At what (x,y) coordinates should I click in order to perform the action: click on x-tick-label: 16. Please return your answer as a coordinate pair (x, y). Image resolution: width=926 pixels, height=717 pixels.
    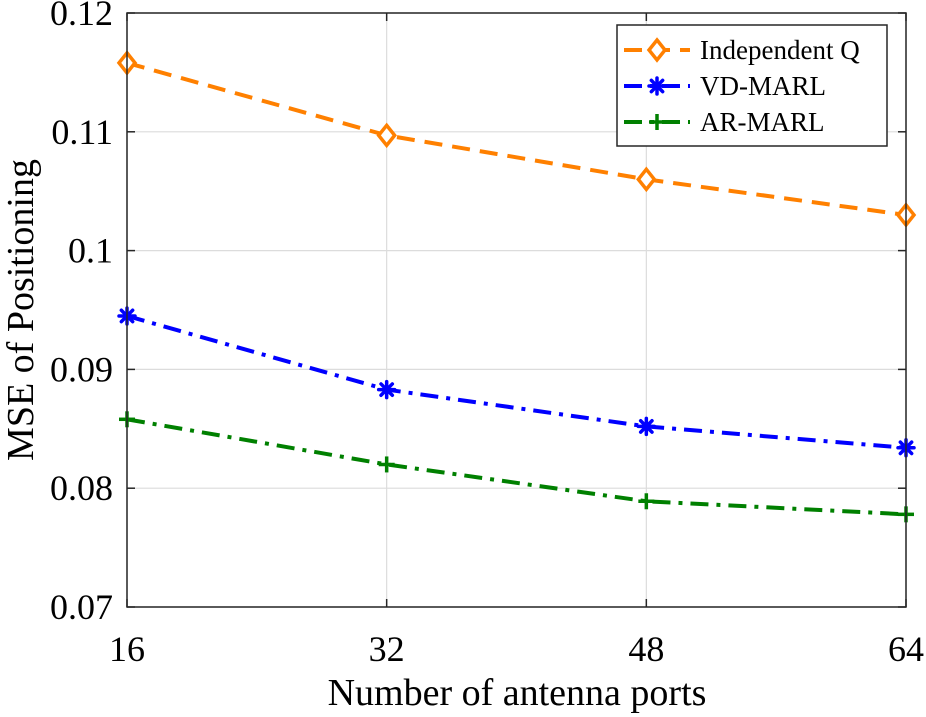
    Looking at the image, I should click on (127, 649).